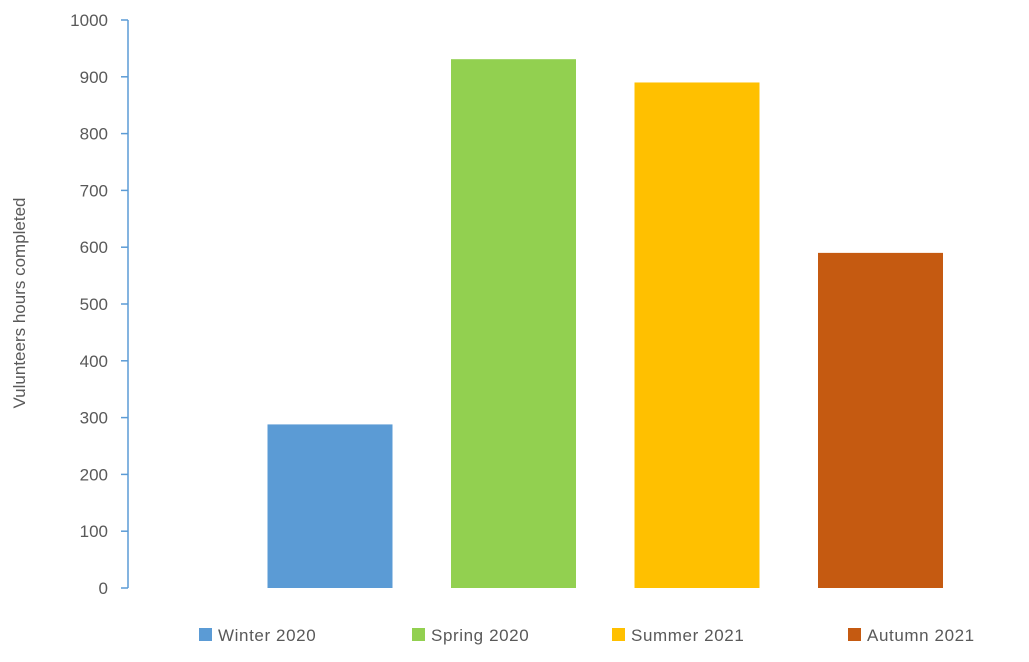  Describe the element at coordinates (94, 247) in the screenshot. I see `y-tick-label: 600` at that location.